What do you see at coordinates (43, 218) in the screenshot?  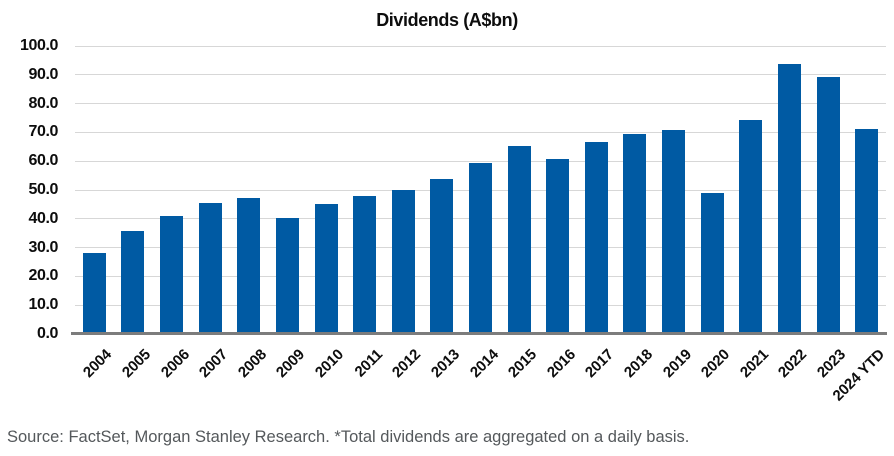 I see `y-tick-label: 40.0` at bounding box center [43, 218].